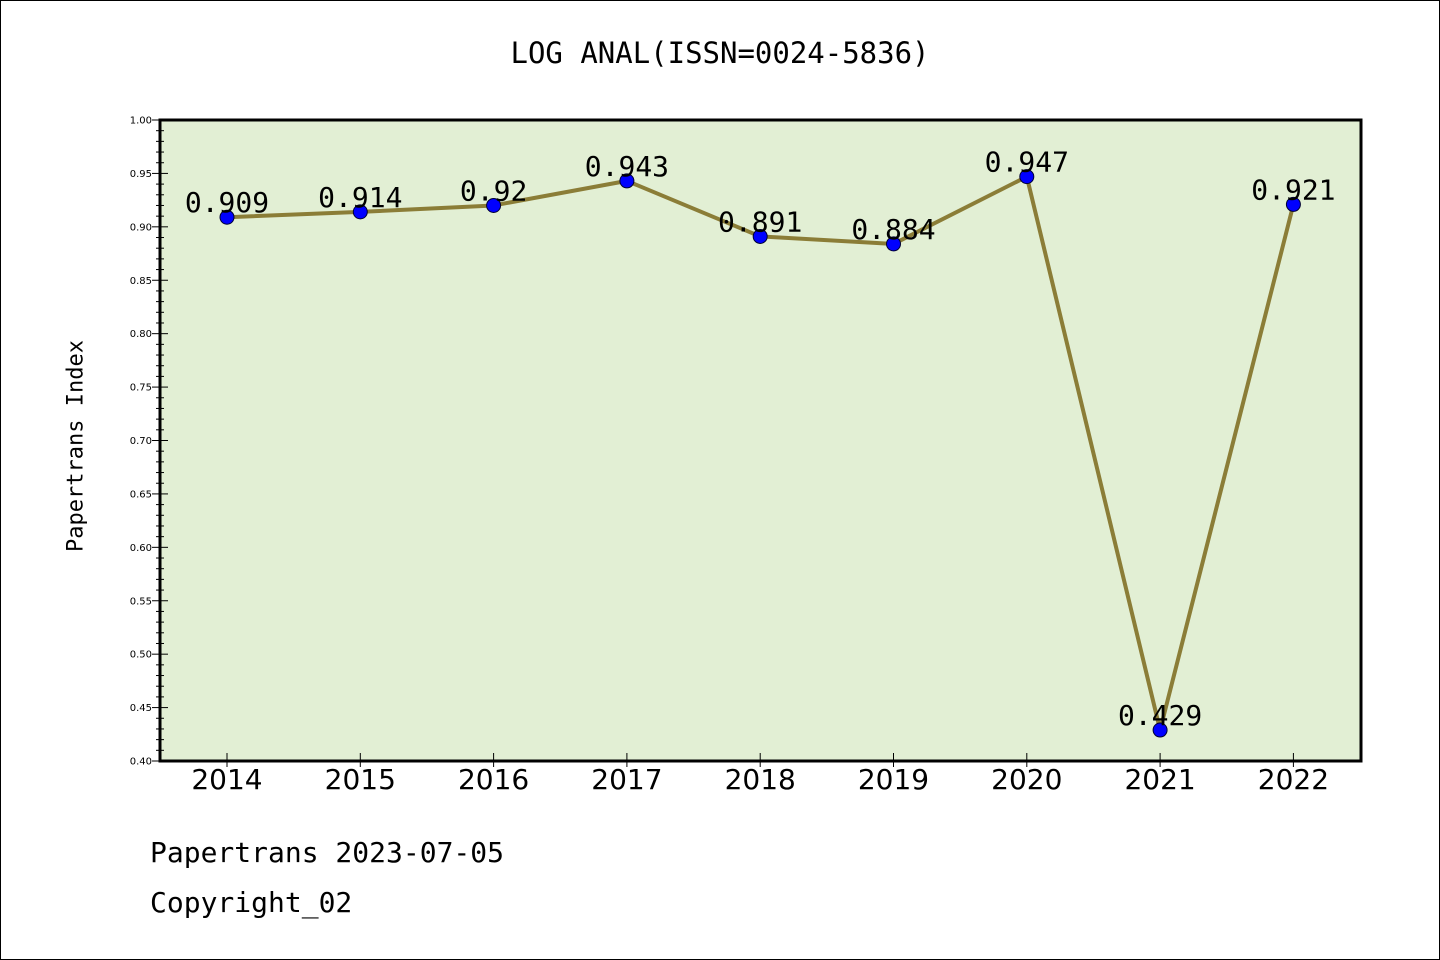 The height and width of the screenshot is (960, 1440). Describe the element at coordinates (720, 53) in the screenshot. I see `chart-title: LOG ANAL(ISSN=0024-5836)` at that location.